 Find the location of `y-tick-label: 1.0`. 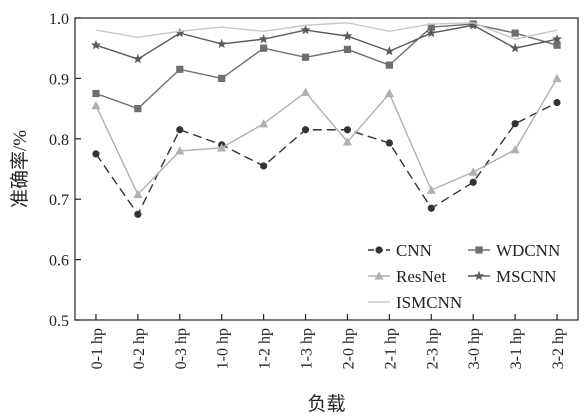

y-tick-label: 1.0 is located at coordinates (59, 19).